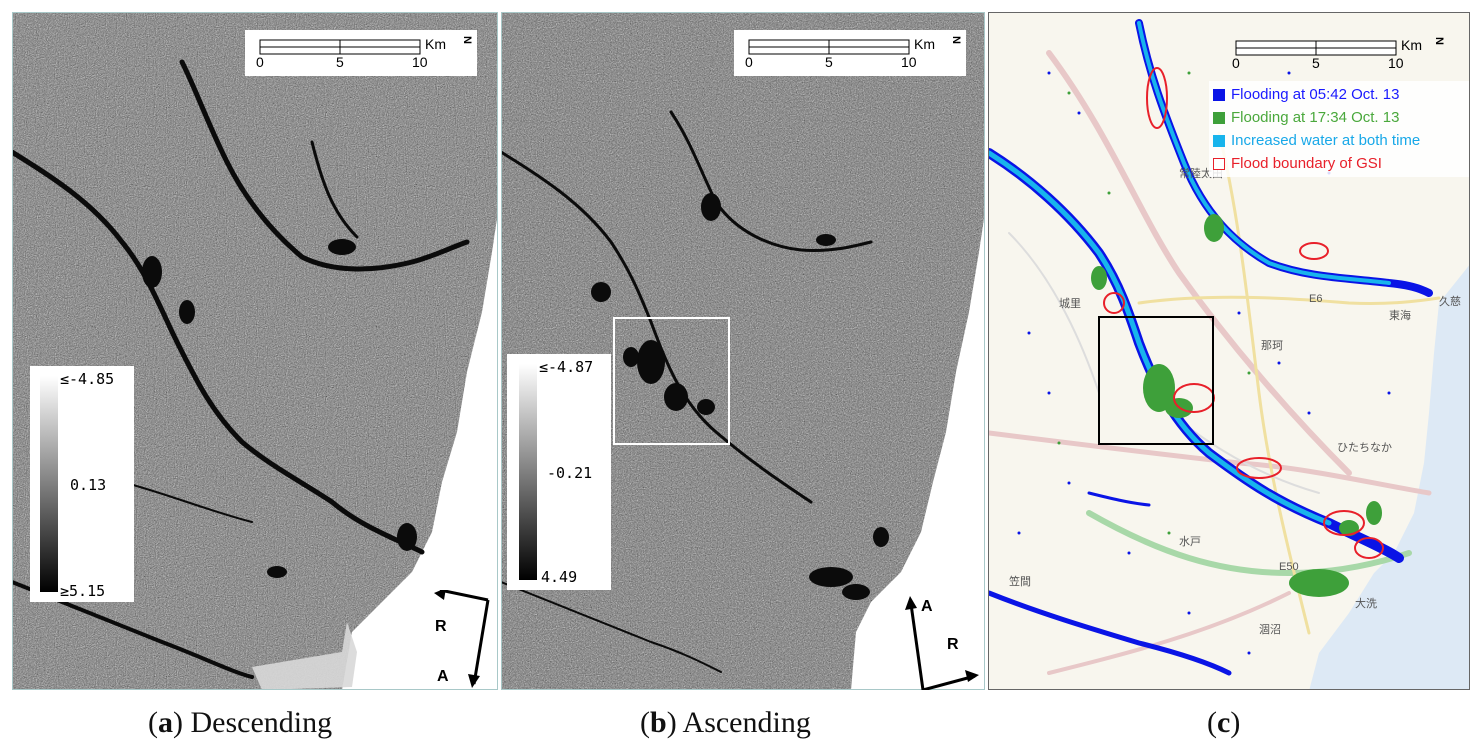 This screenshot has height=752, width=1483. What do you see at coordinates (850, 53) in the screenshot?
I see `scale-bar-b: 0 5 10 Km N` at bounding box center [850, 53].